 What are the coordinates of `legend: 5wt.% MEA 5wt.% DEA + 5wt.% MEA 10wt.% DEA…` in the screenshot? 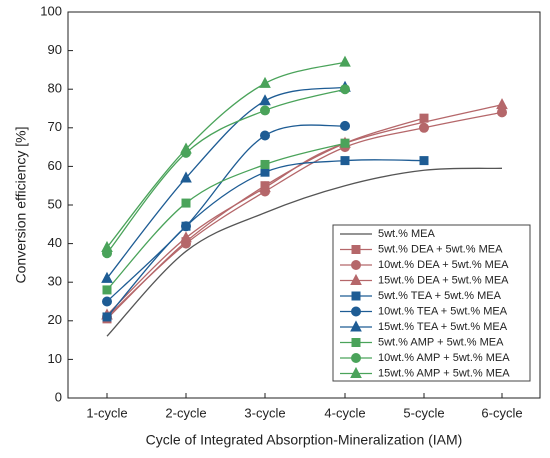 It's located at (425, 303).